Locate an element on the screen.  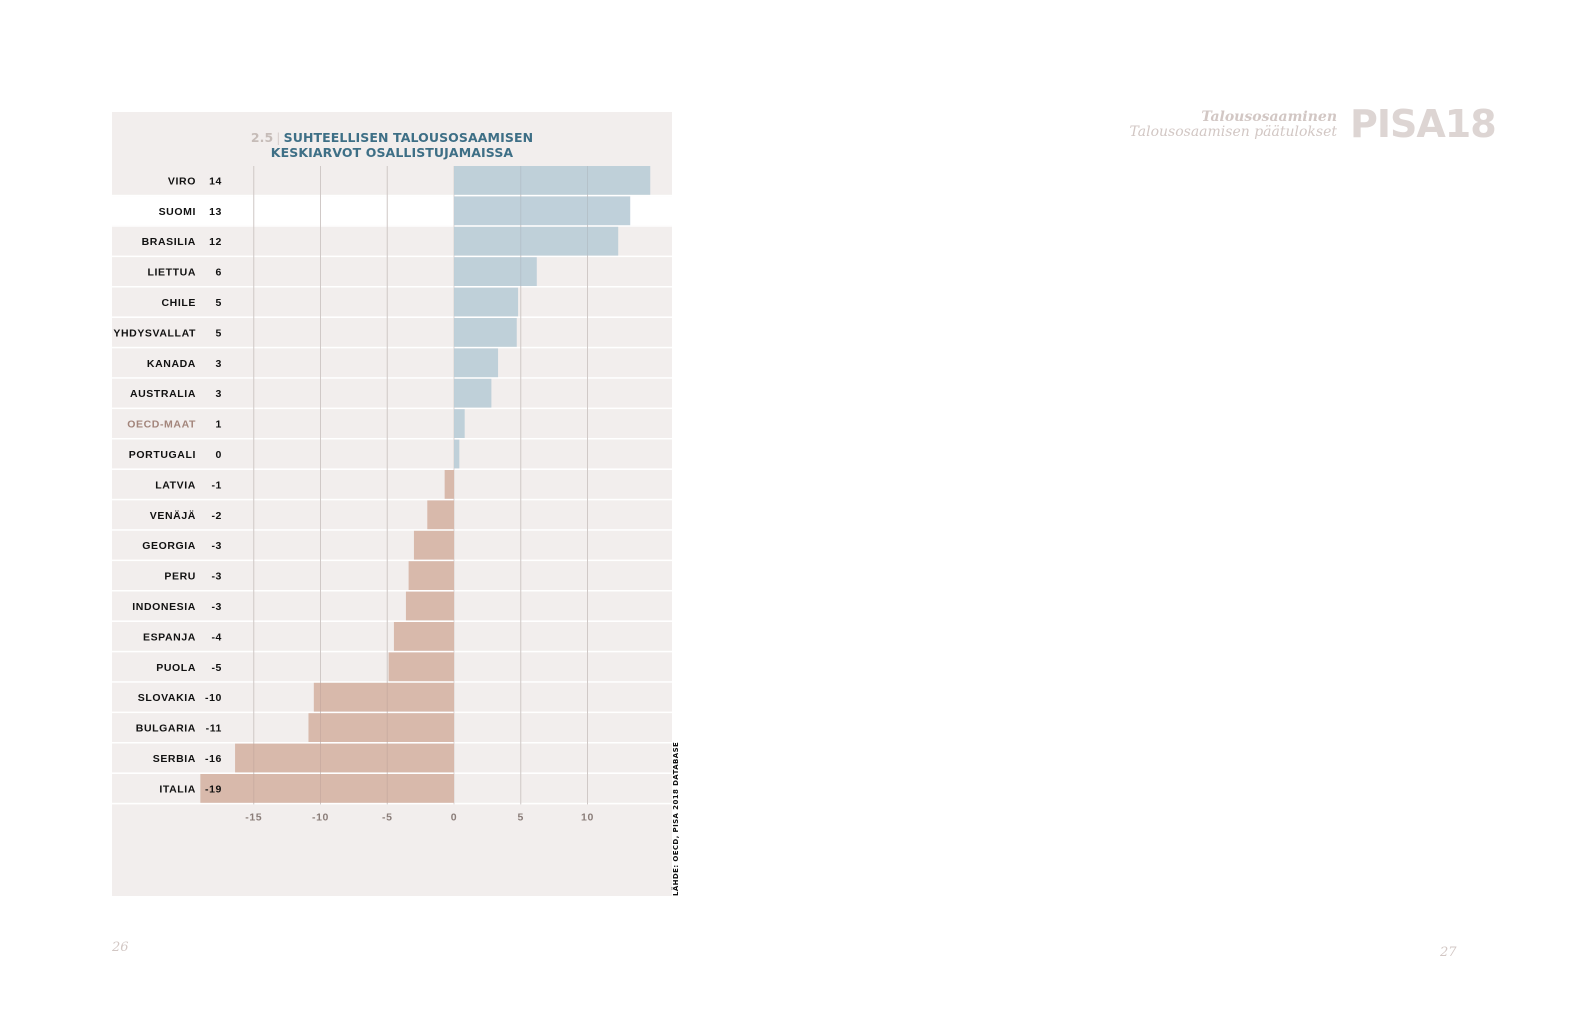
value-label: 13 is located at coordinates (215, 212).